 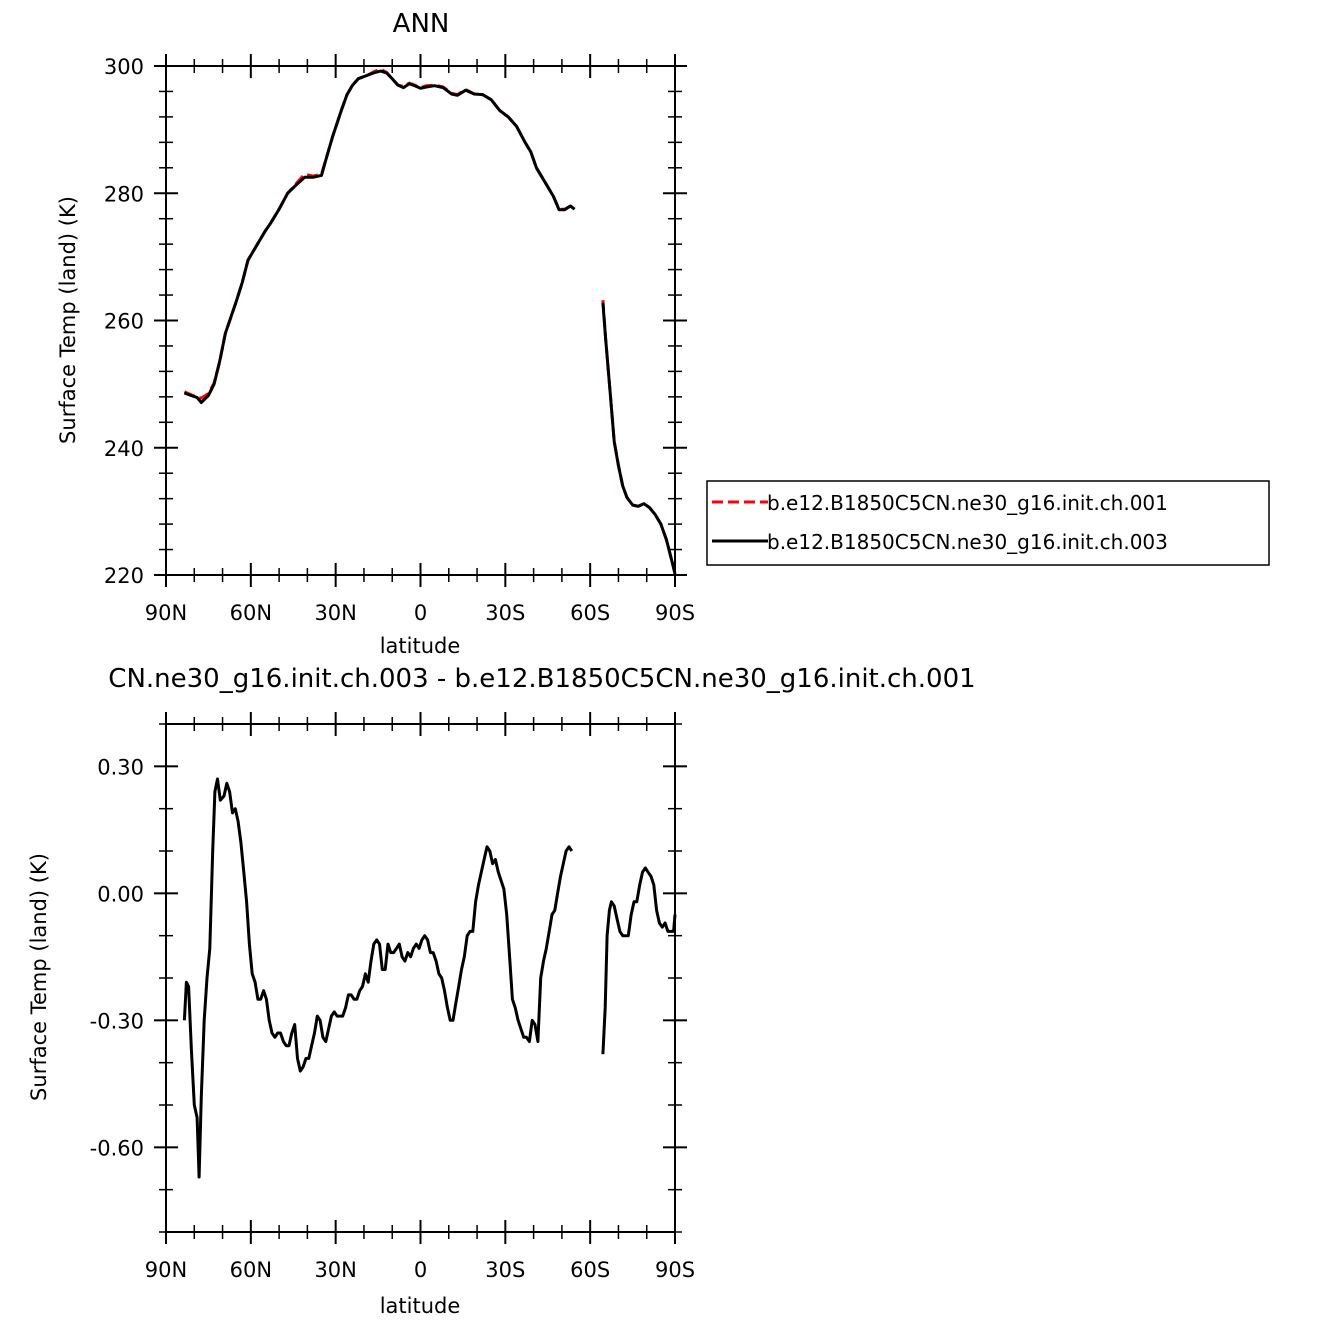 What do you see at coordinates (251, 613) in the screenshot?
I see `c0-x-tick-label-1: 60N` at bounding box center [251, 613].